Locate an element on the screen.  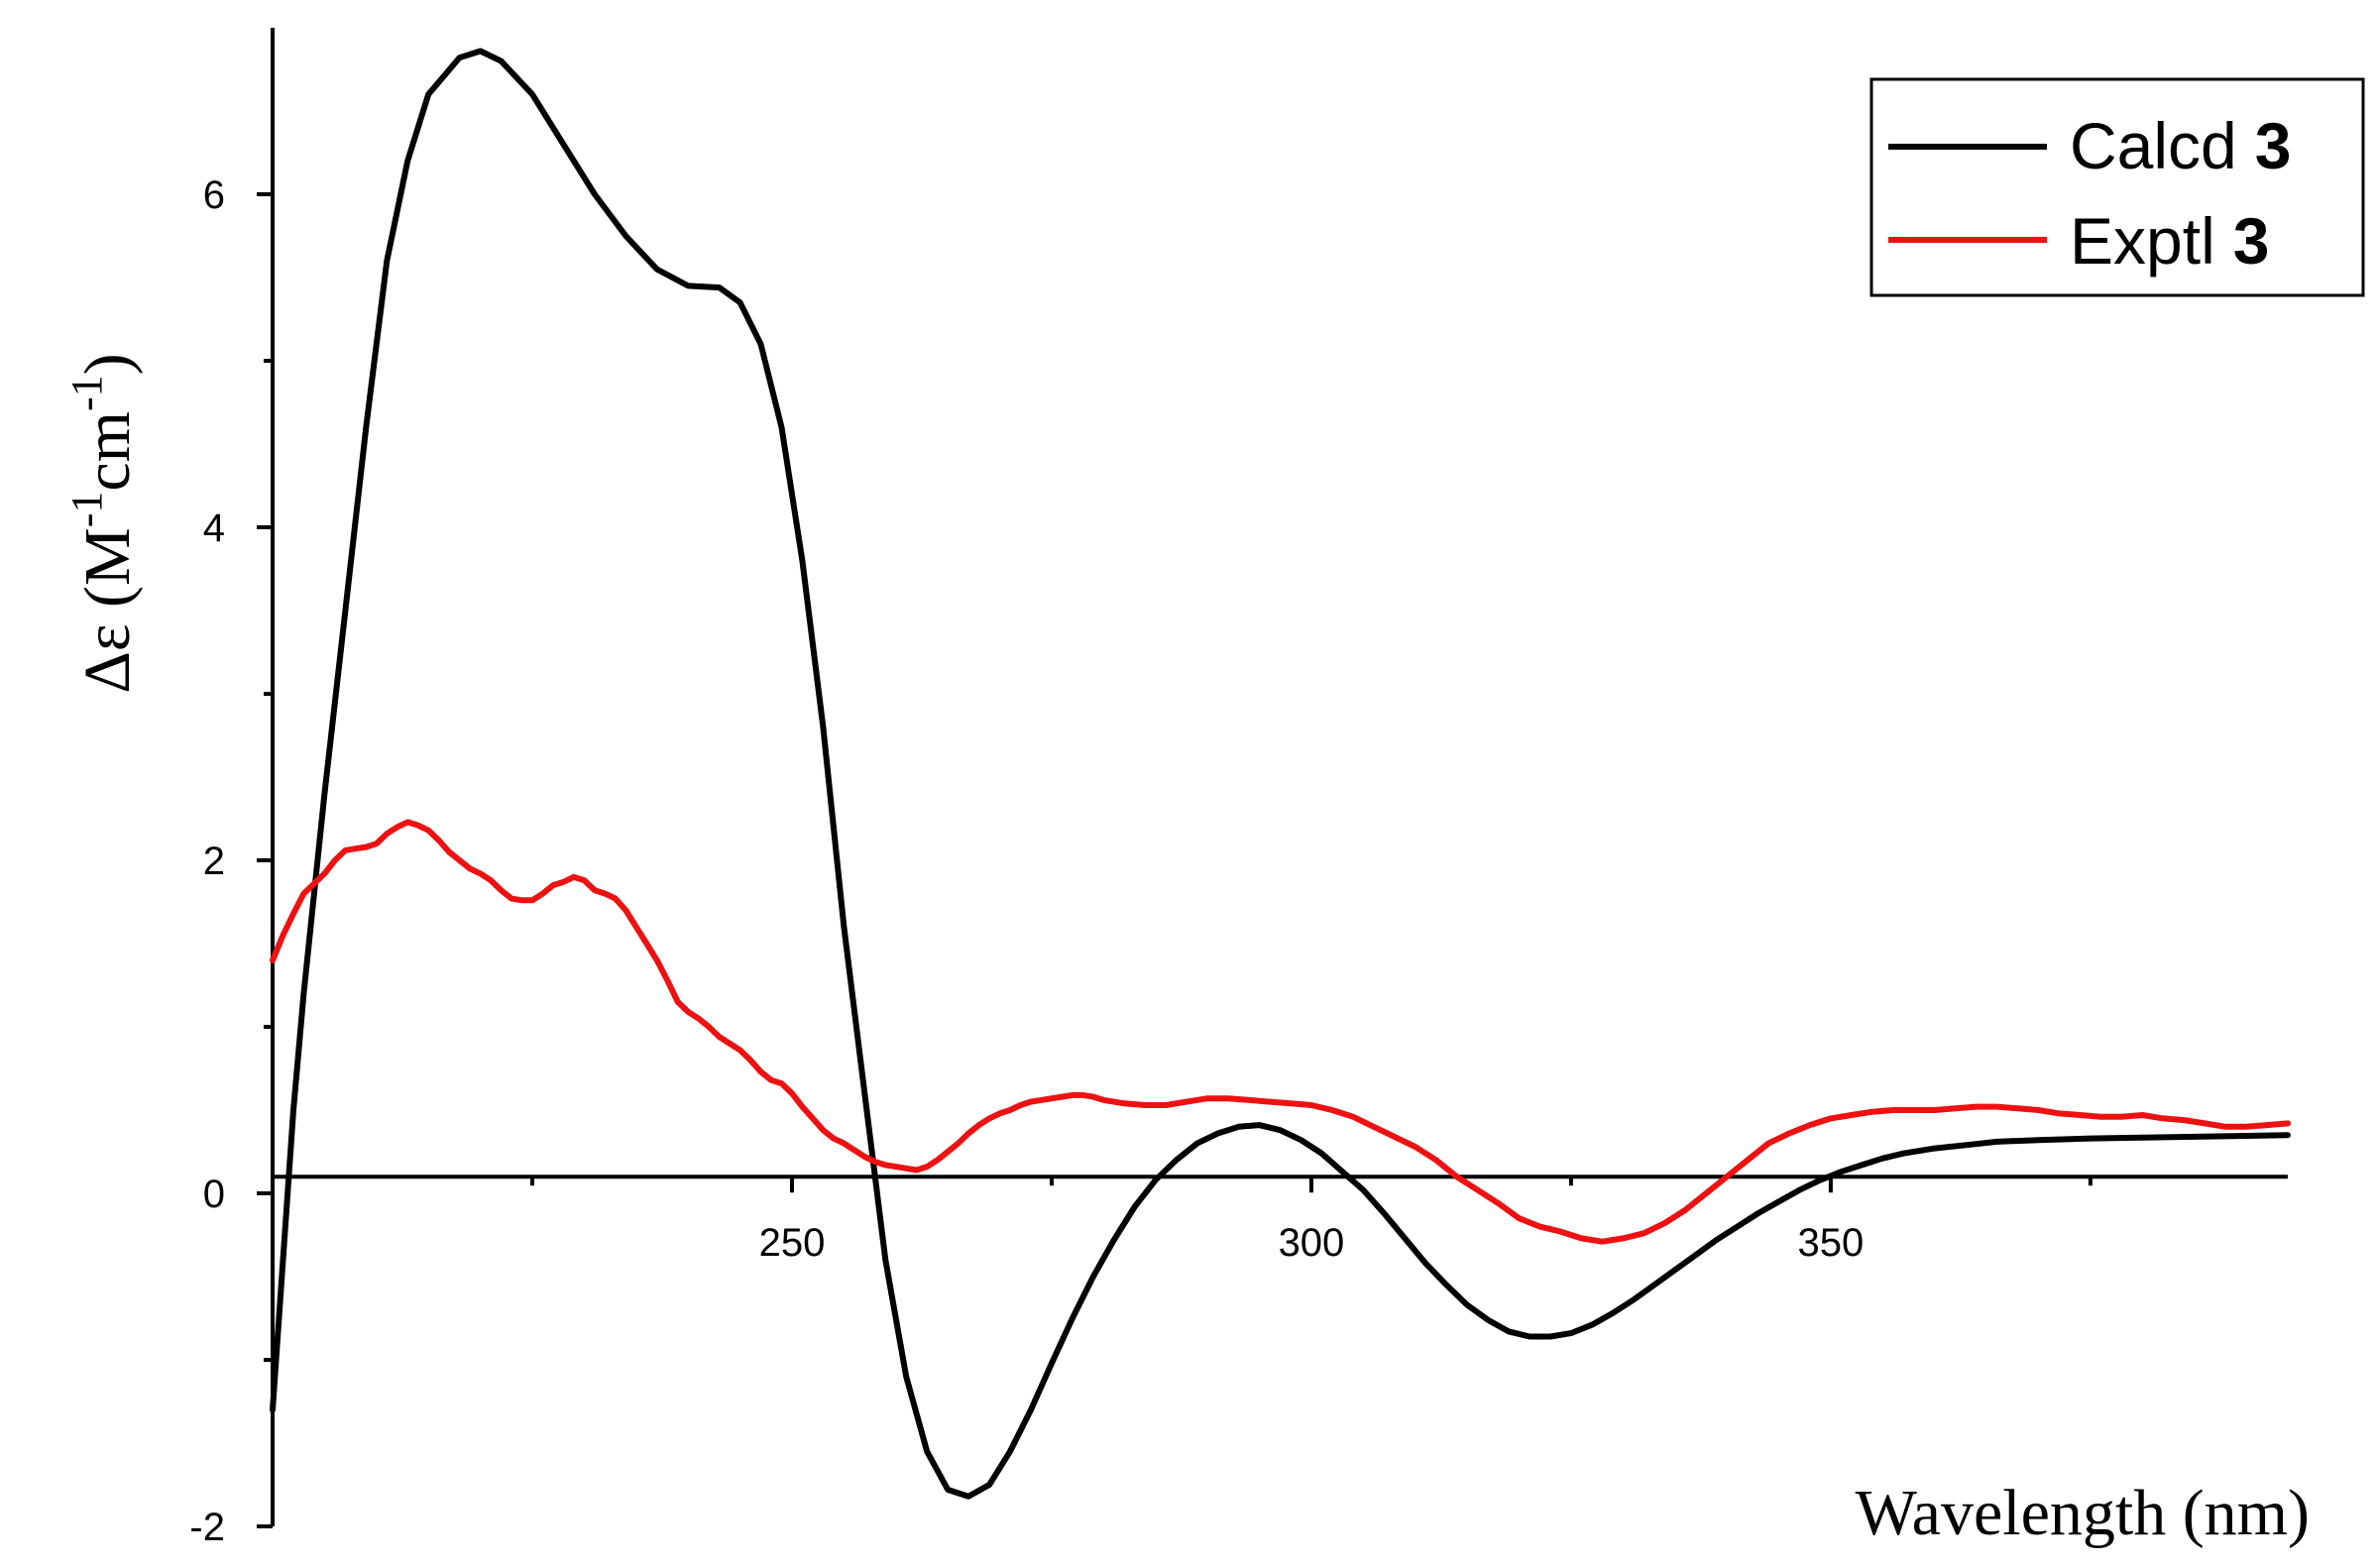
y-axis-ticks: -2 0 2 4 6 is located at coordinates (231, 861).